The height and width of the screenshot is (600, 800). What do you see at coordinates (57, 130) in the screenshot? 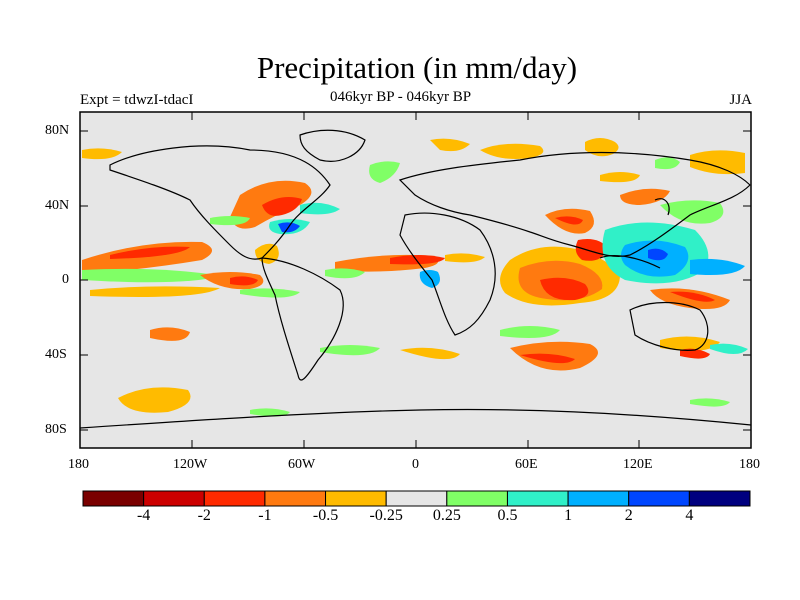
I see `lat-label-80n: 80N` at bounding box center [57, 130].